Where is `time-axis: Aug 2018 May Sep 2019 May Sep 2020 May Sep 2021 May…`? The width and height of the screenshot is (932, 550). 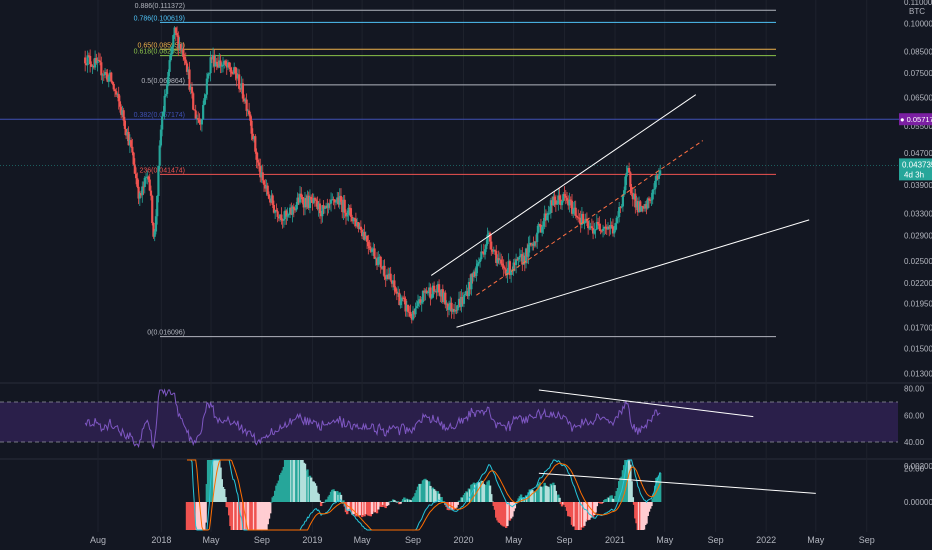
time-axis: Aug 2018 May Sep 2019 May Sep 2020 May Sep 2021 May… is located at coordinates (482, 540).